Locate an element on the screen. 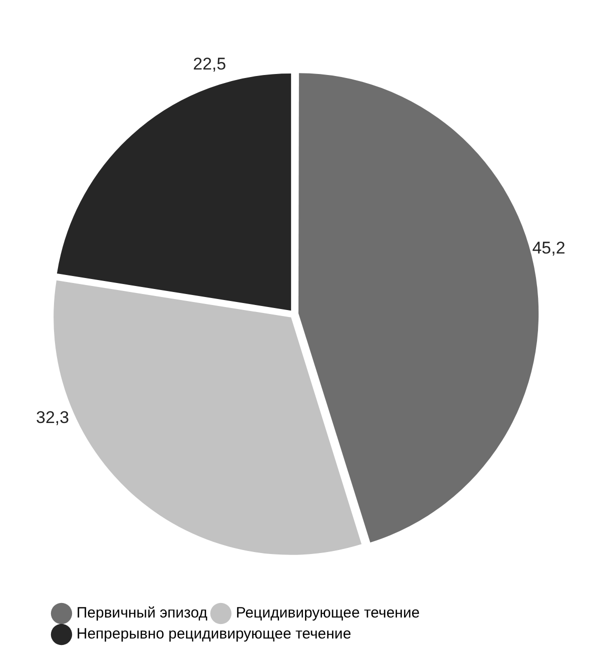  legend-label: Первичный эпизод is located at coordinates (142, 613).